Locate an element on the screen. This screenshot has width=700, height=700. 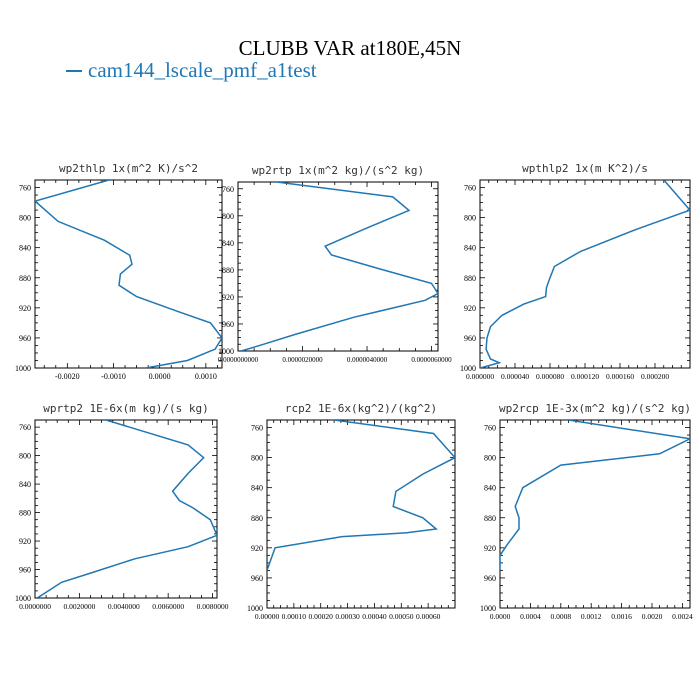
x-tick-label: 0.0016 is located at coordinates (621, 616).